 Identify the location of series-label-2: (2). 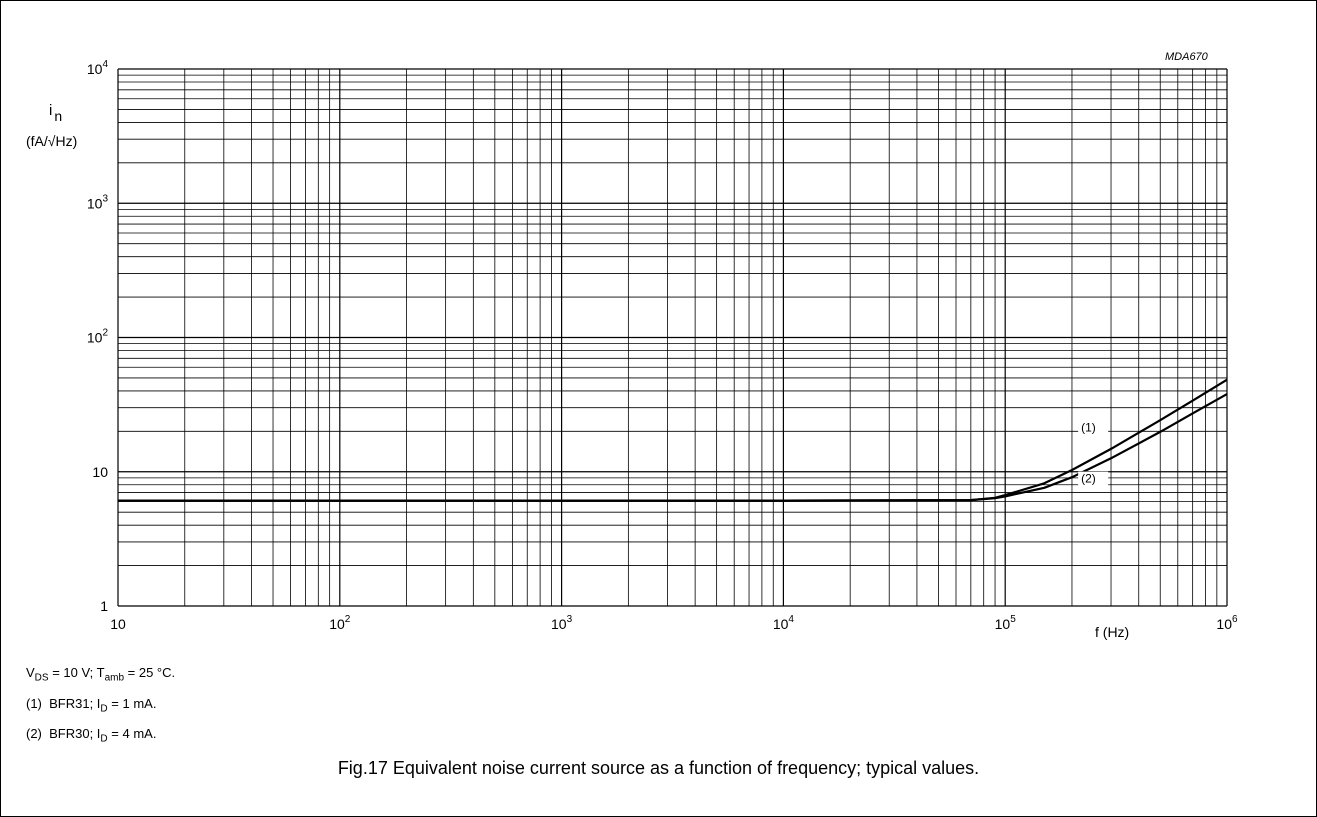
(1088, 479).